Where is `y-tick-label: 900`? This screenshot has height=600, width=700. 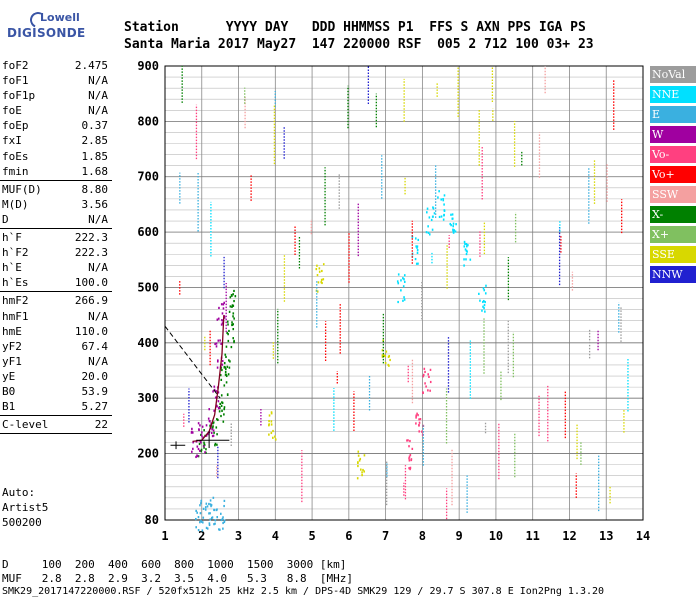
y-tick-label: 900 is located at coordinates (148, 66).